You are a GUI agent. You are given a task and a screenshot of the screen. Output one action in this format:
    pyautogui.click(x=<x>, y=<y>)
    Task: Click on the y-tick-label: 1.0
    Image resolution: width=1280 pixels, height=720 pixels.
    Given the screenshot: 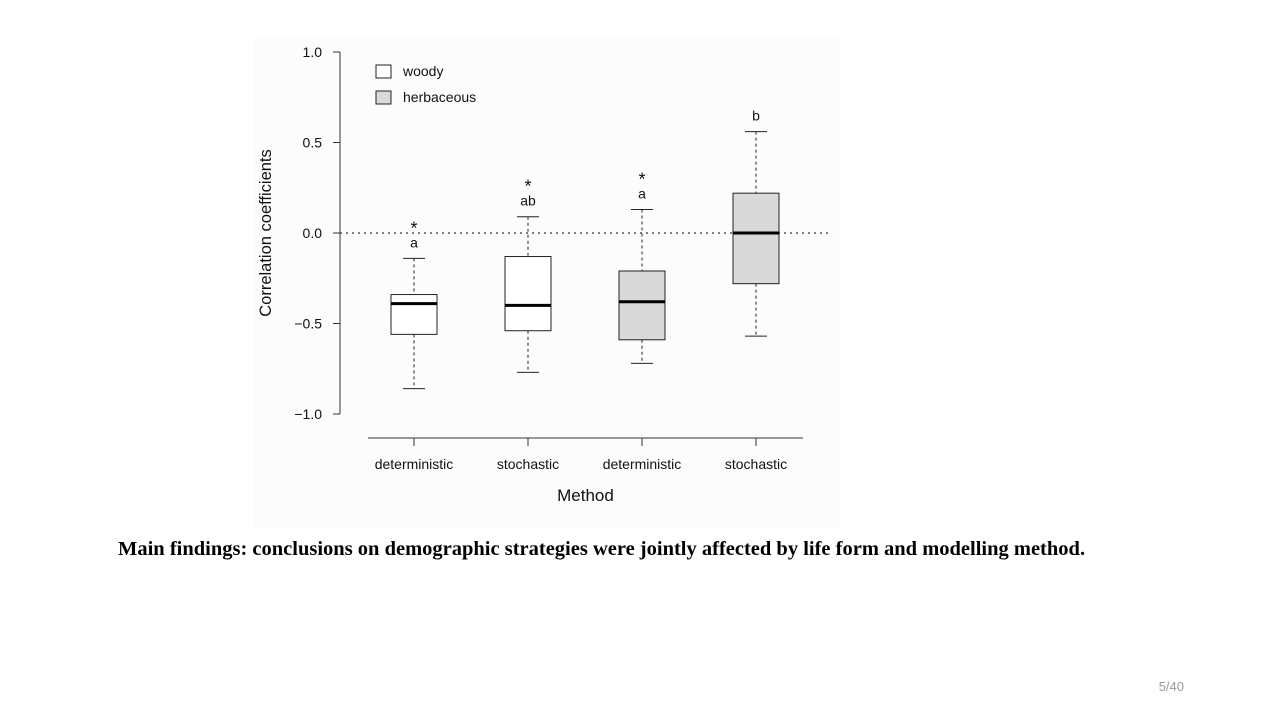 What is the action you would take?
    pyautogui.click(x=313, y=52)
    